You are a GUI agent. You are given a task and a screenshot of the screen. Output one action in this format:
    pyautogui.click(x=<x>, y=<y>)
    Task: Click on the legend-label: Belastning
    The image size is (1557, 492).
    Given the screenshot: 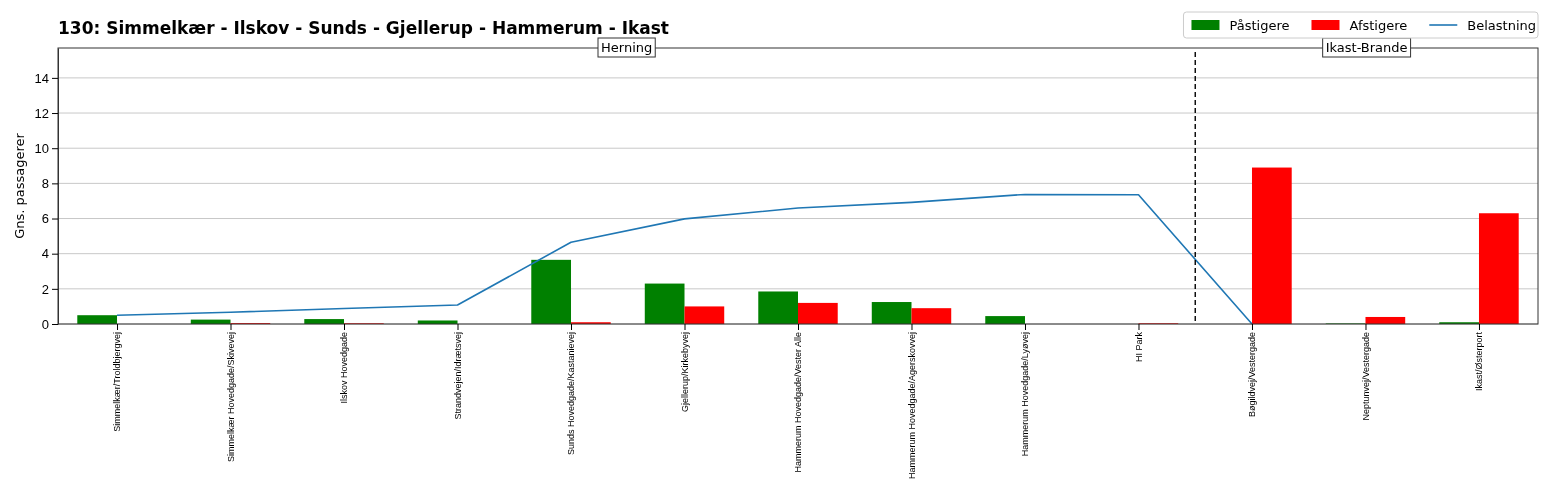 What is the action you would take?
    pyautogui.click(x=1501, y=25)
    